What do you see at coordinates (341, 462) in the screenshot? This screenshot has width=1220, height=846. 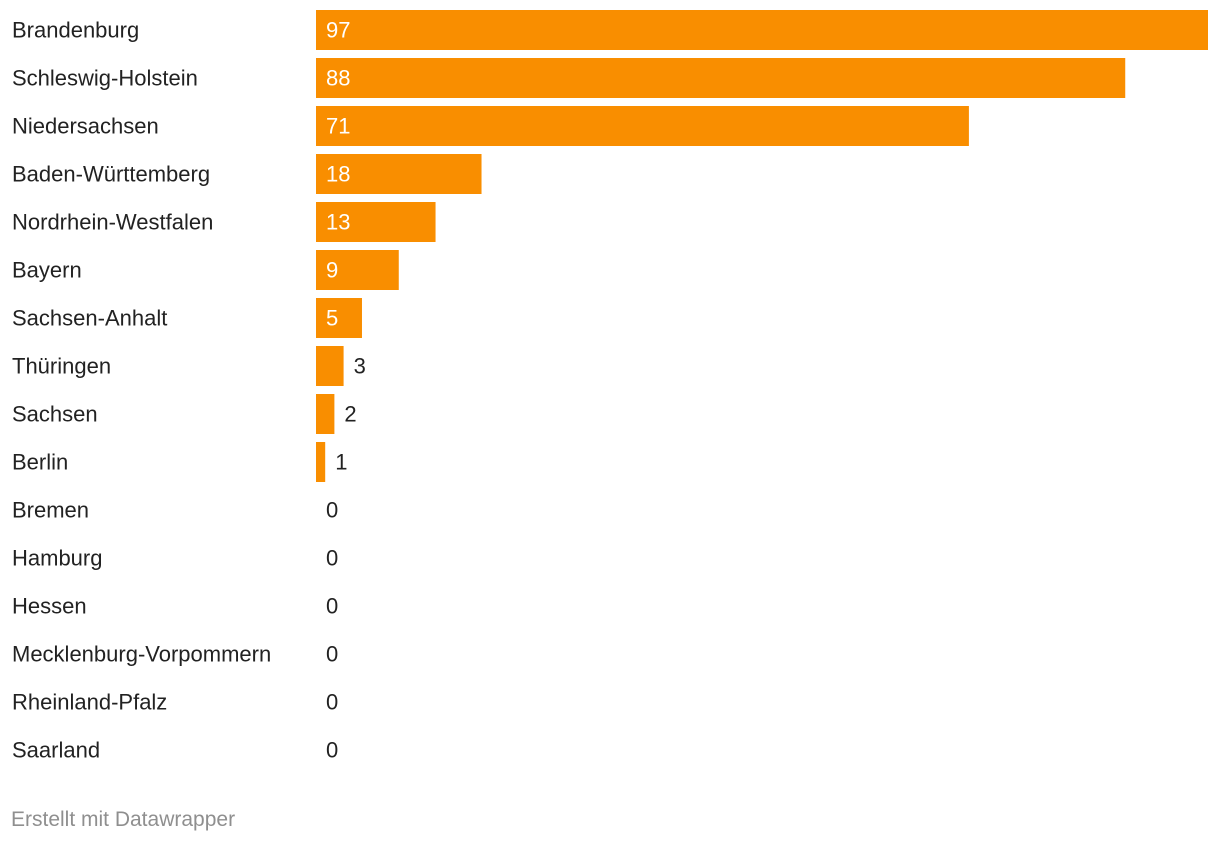 I see `value-label: 1` at bounding box center [341, 462].